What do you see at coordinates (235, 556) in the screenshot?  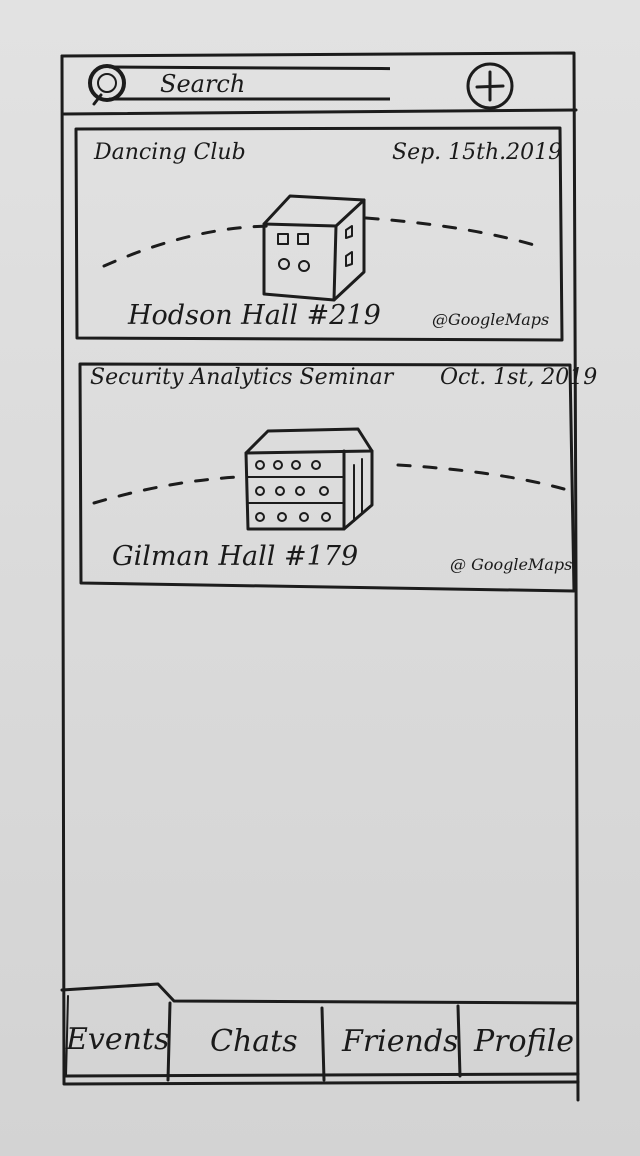 I see `event-location: Gilman Hall #179` at bounding box center [235, 556].